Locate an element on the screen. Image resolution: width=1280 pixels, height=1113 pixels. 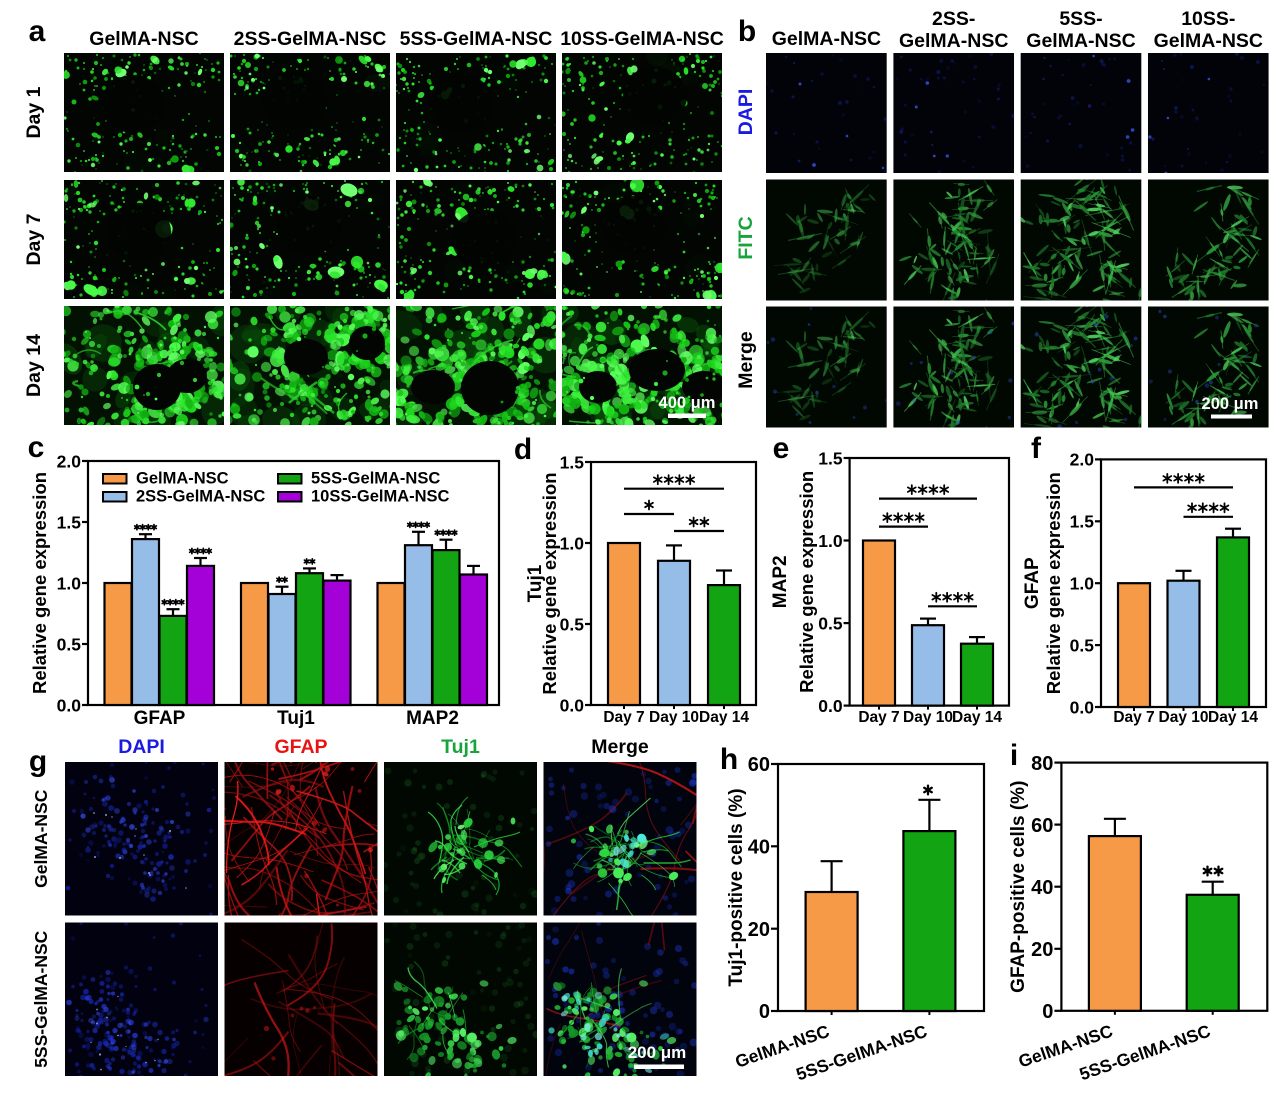
svg-text: Day 1 is located at coordinates (34, 112).